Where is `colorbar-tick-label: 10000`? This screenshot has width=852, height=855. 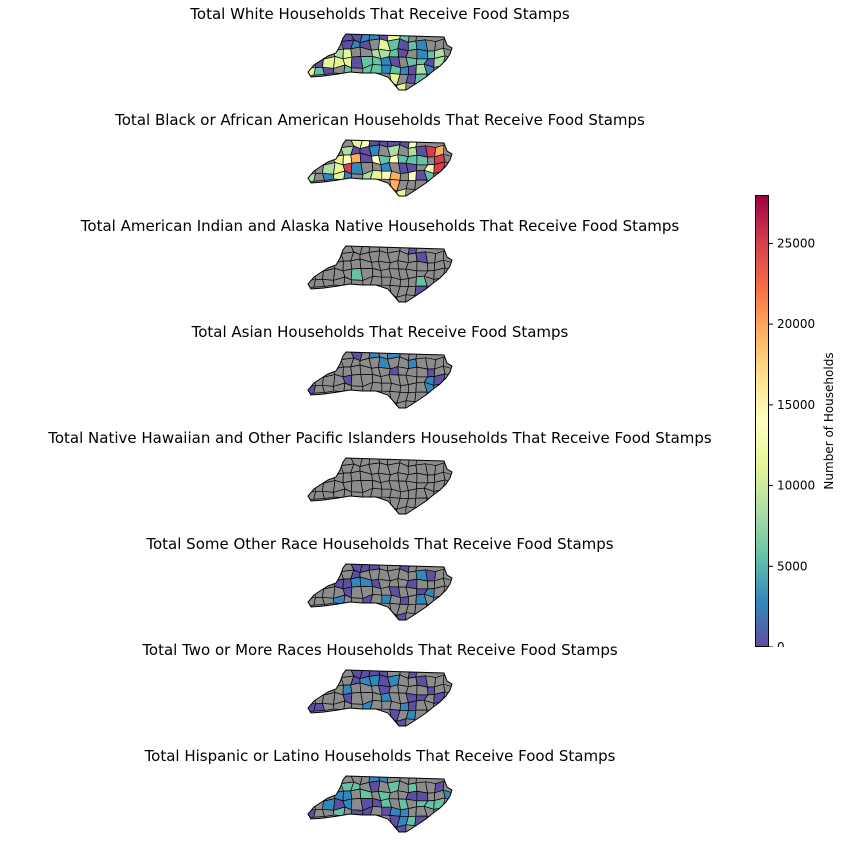
colorbar-tick-label: 10000 is located at coordinates (796, 486).